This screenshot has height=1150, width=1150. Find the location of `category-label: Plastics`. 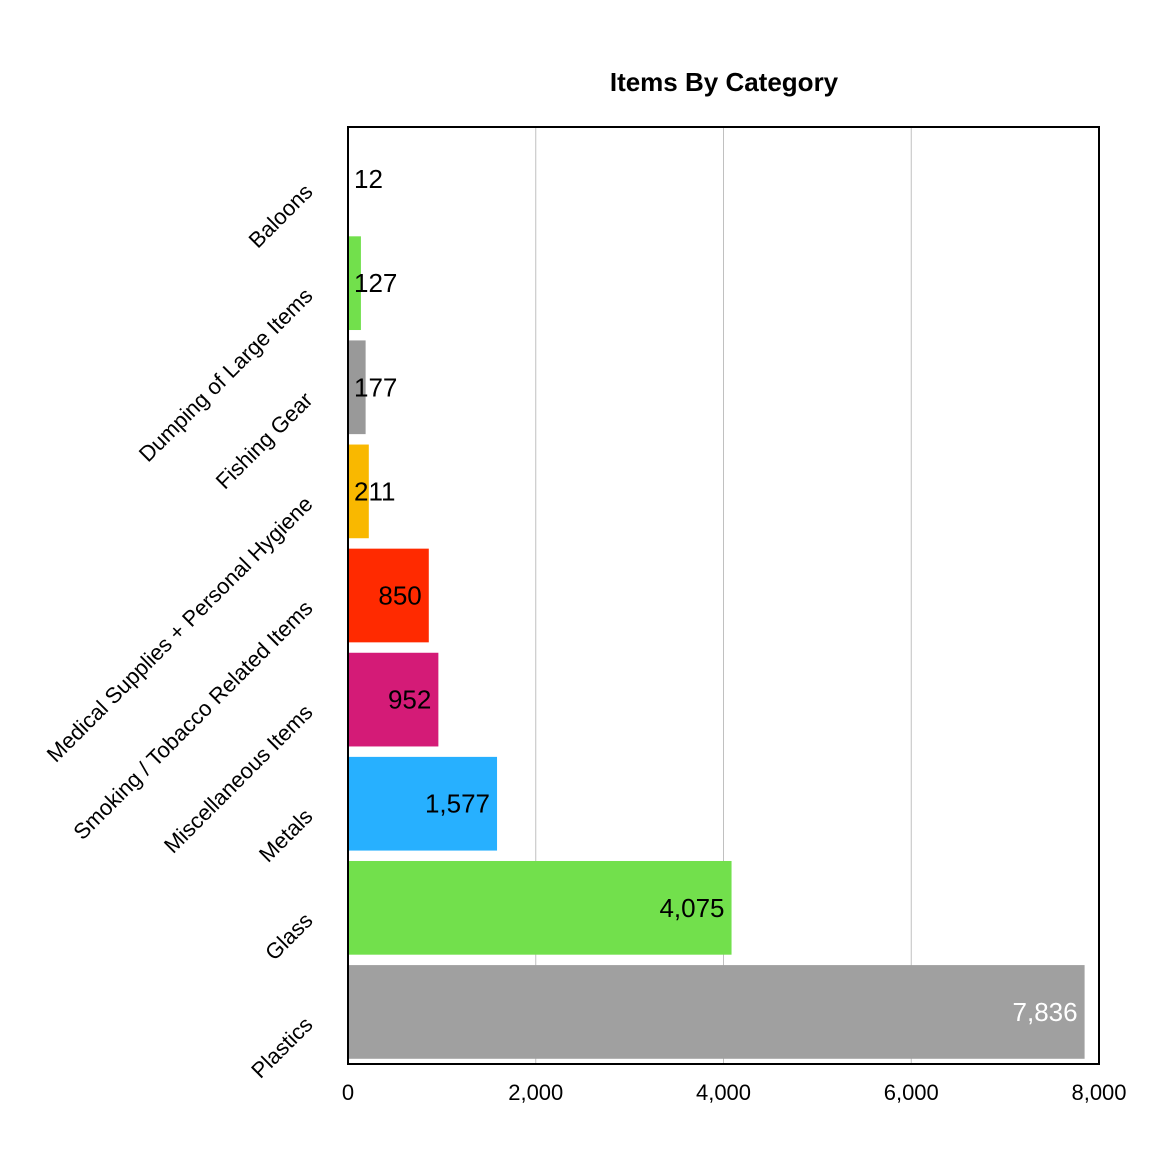

category-label: Plastics is located at coordinates (281, 1047).